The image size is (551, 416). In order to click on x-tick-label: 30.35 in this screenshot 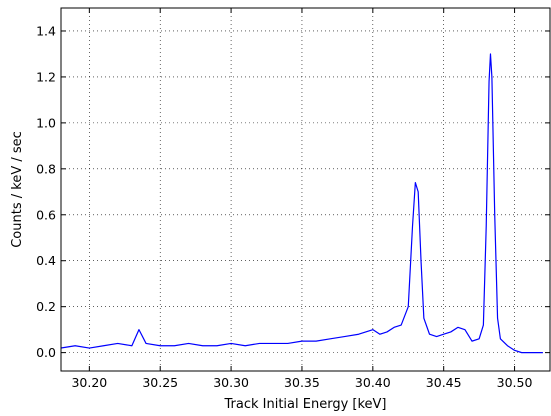, I will do `click(302, 382)`.